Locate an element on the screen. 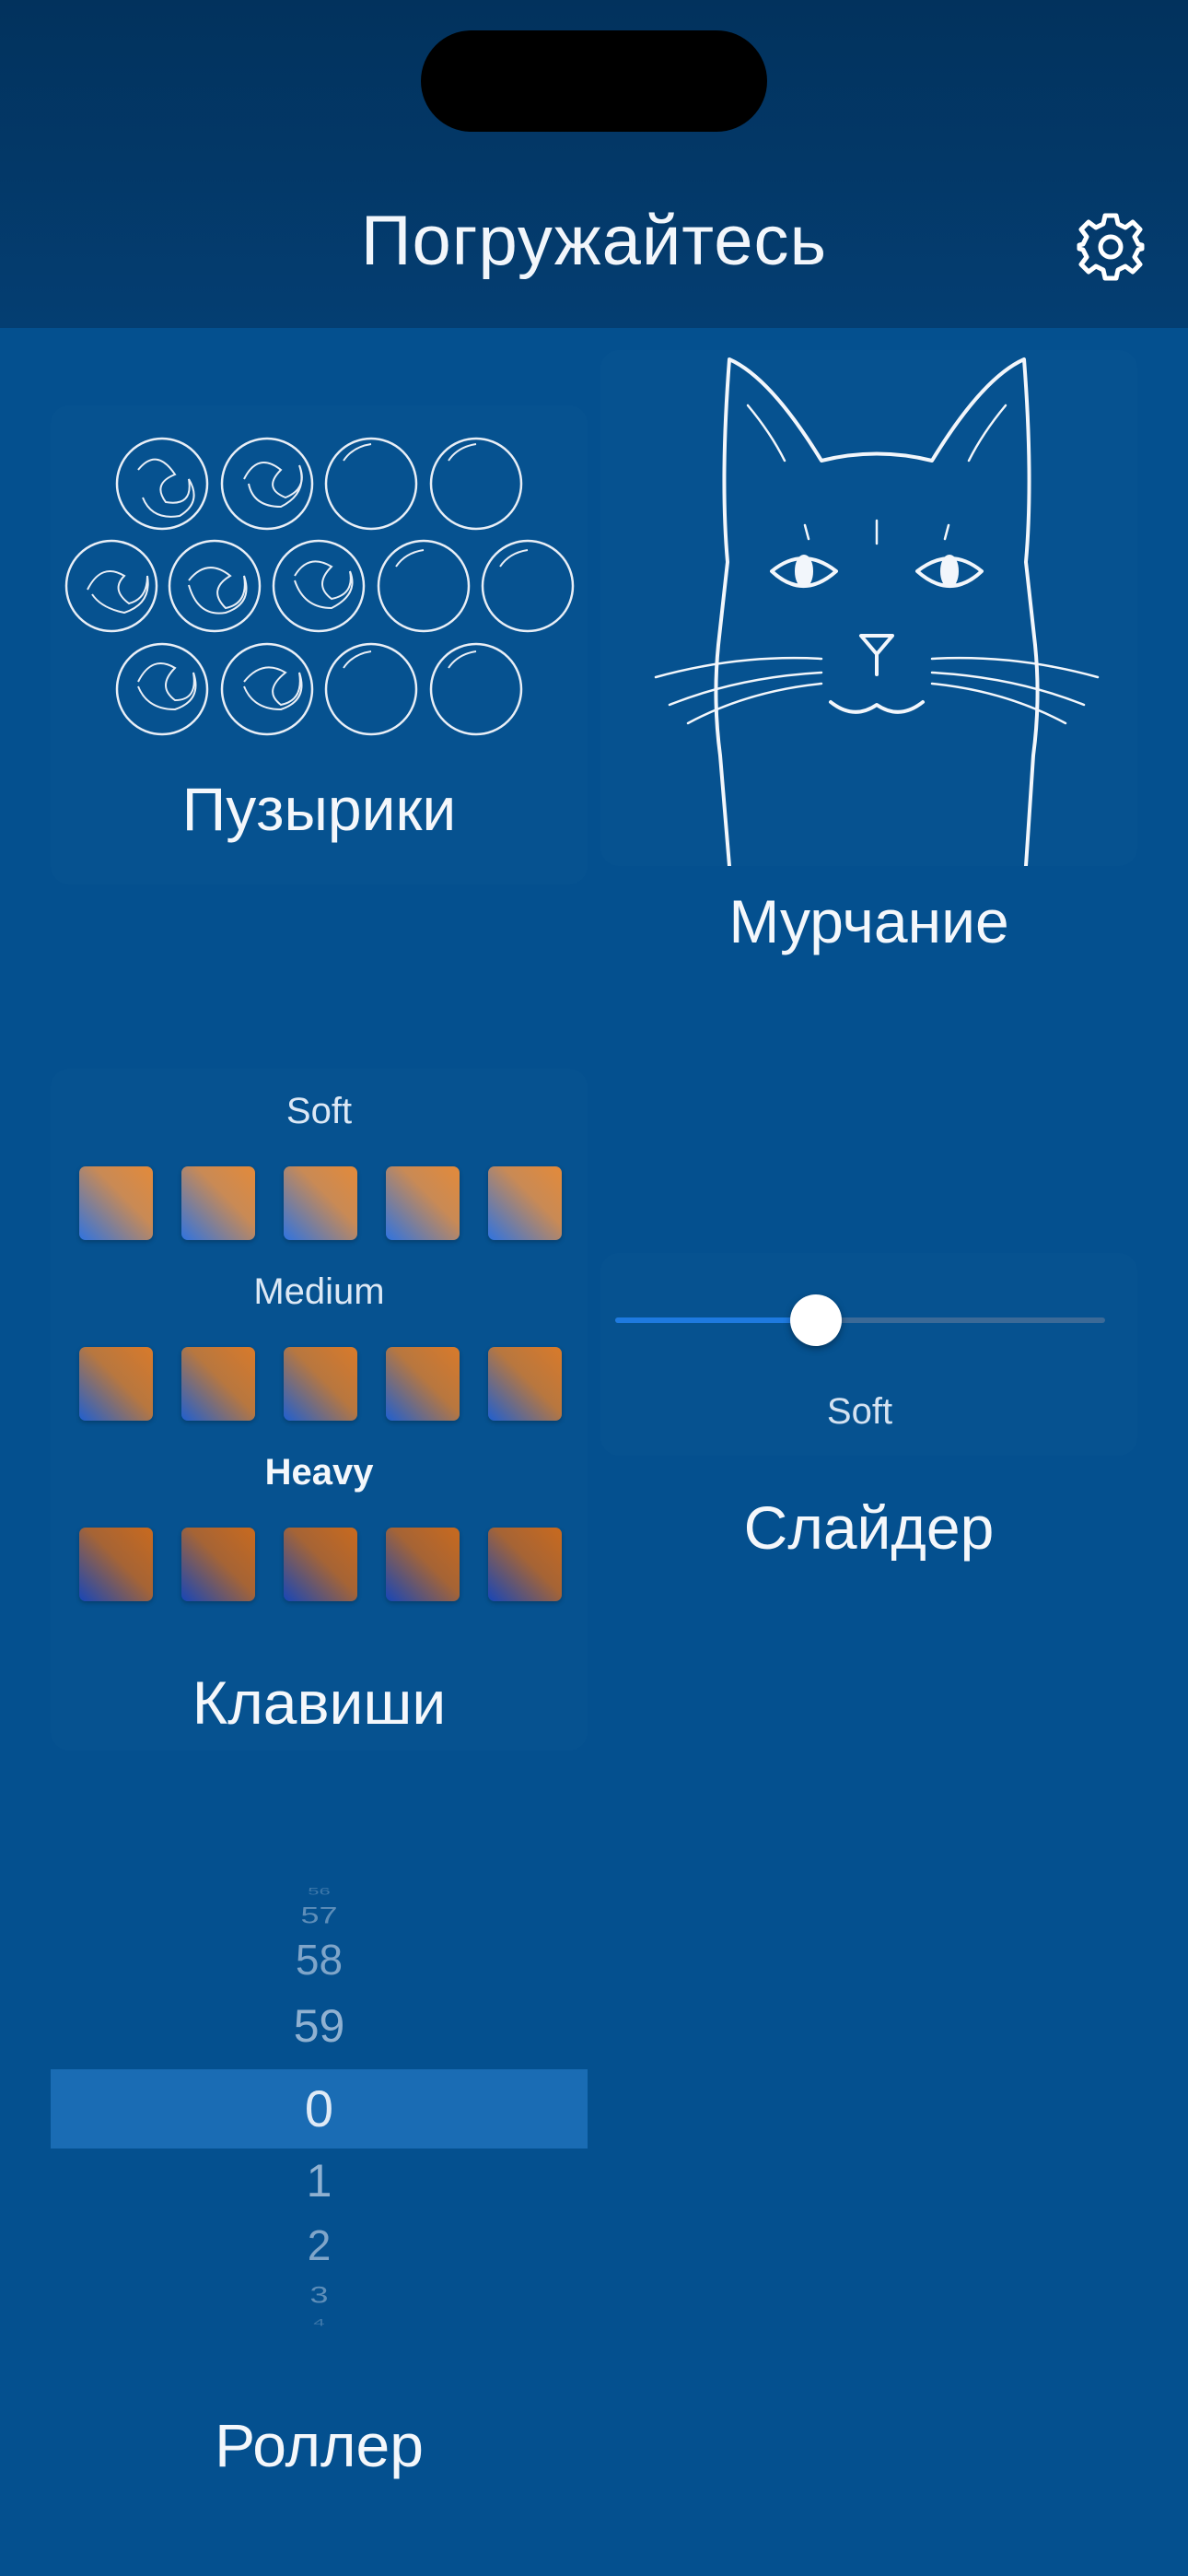 The height and width of the screenshot is (2576, 1188). roller-picker: 56 57 58 59 0 1 2 3 4 is located at coordinates (319, 2109).